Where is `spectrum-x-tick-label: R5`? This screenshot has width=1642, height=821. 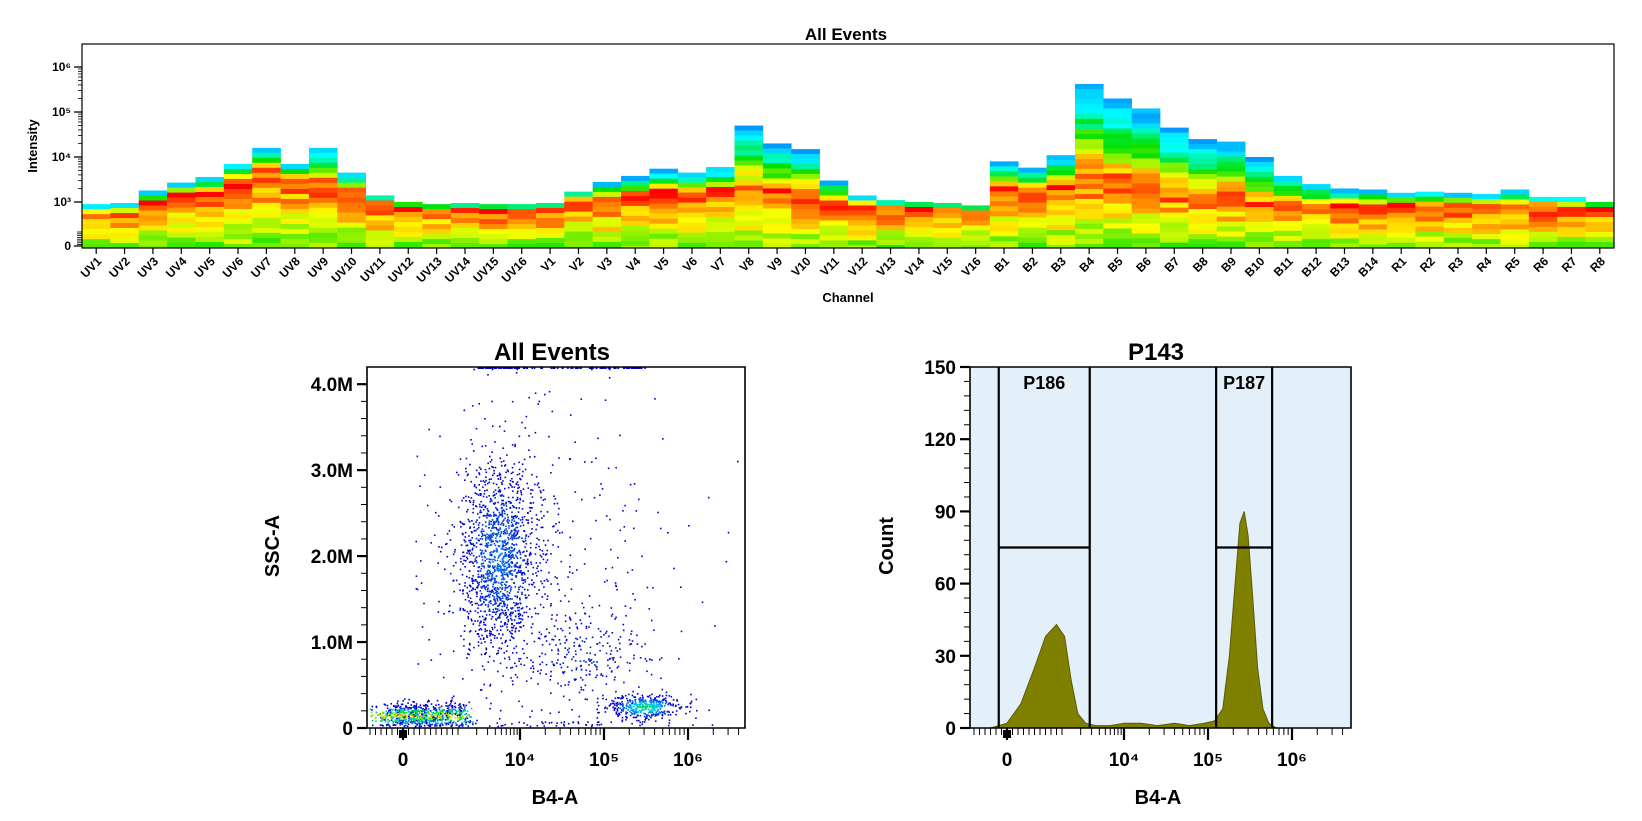
spectrum-x-tick-label: R5 is located at coordinates (1512, 264).